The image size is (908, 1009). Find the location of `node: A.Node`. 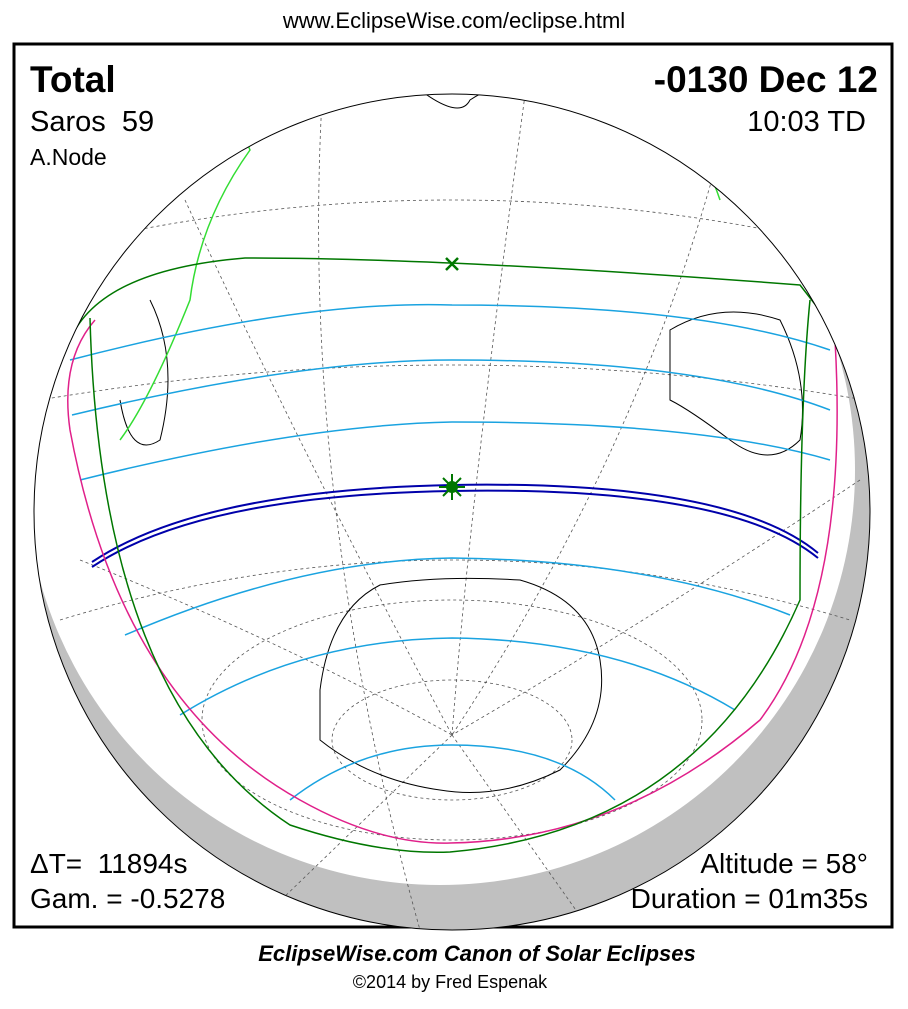

node: A.Node is located at coordinates (68, 157).